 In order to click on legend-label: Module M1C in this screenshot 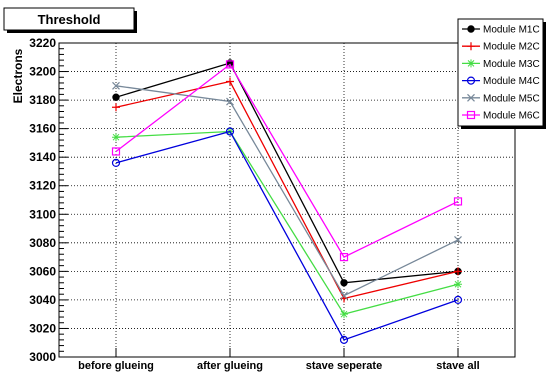, I will do `click(511, 30)`.